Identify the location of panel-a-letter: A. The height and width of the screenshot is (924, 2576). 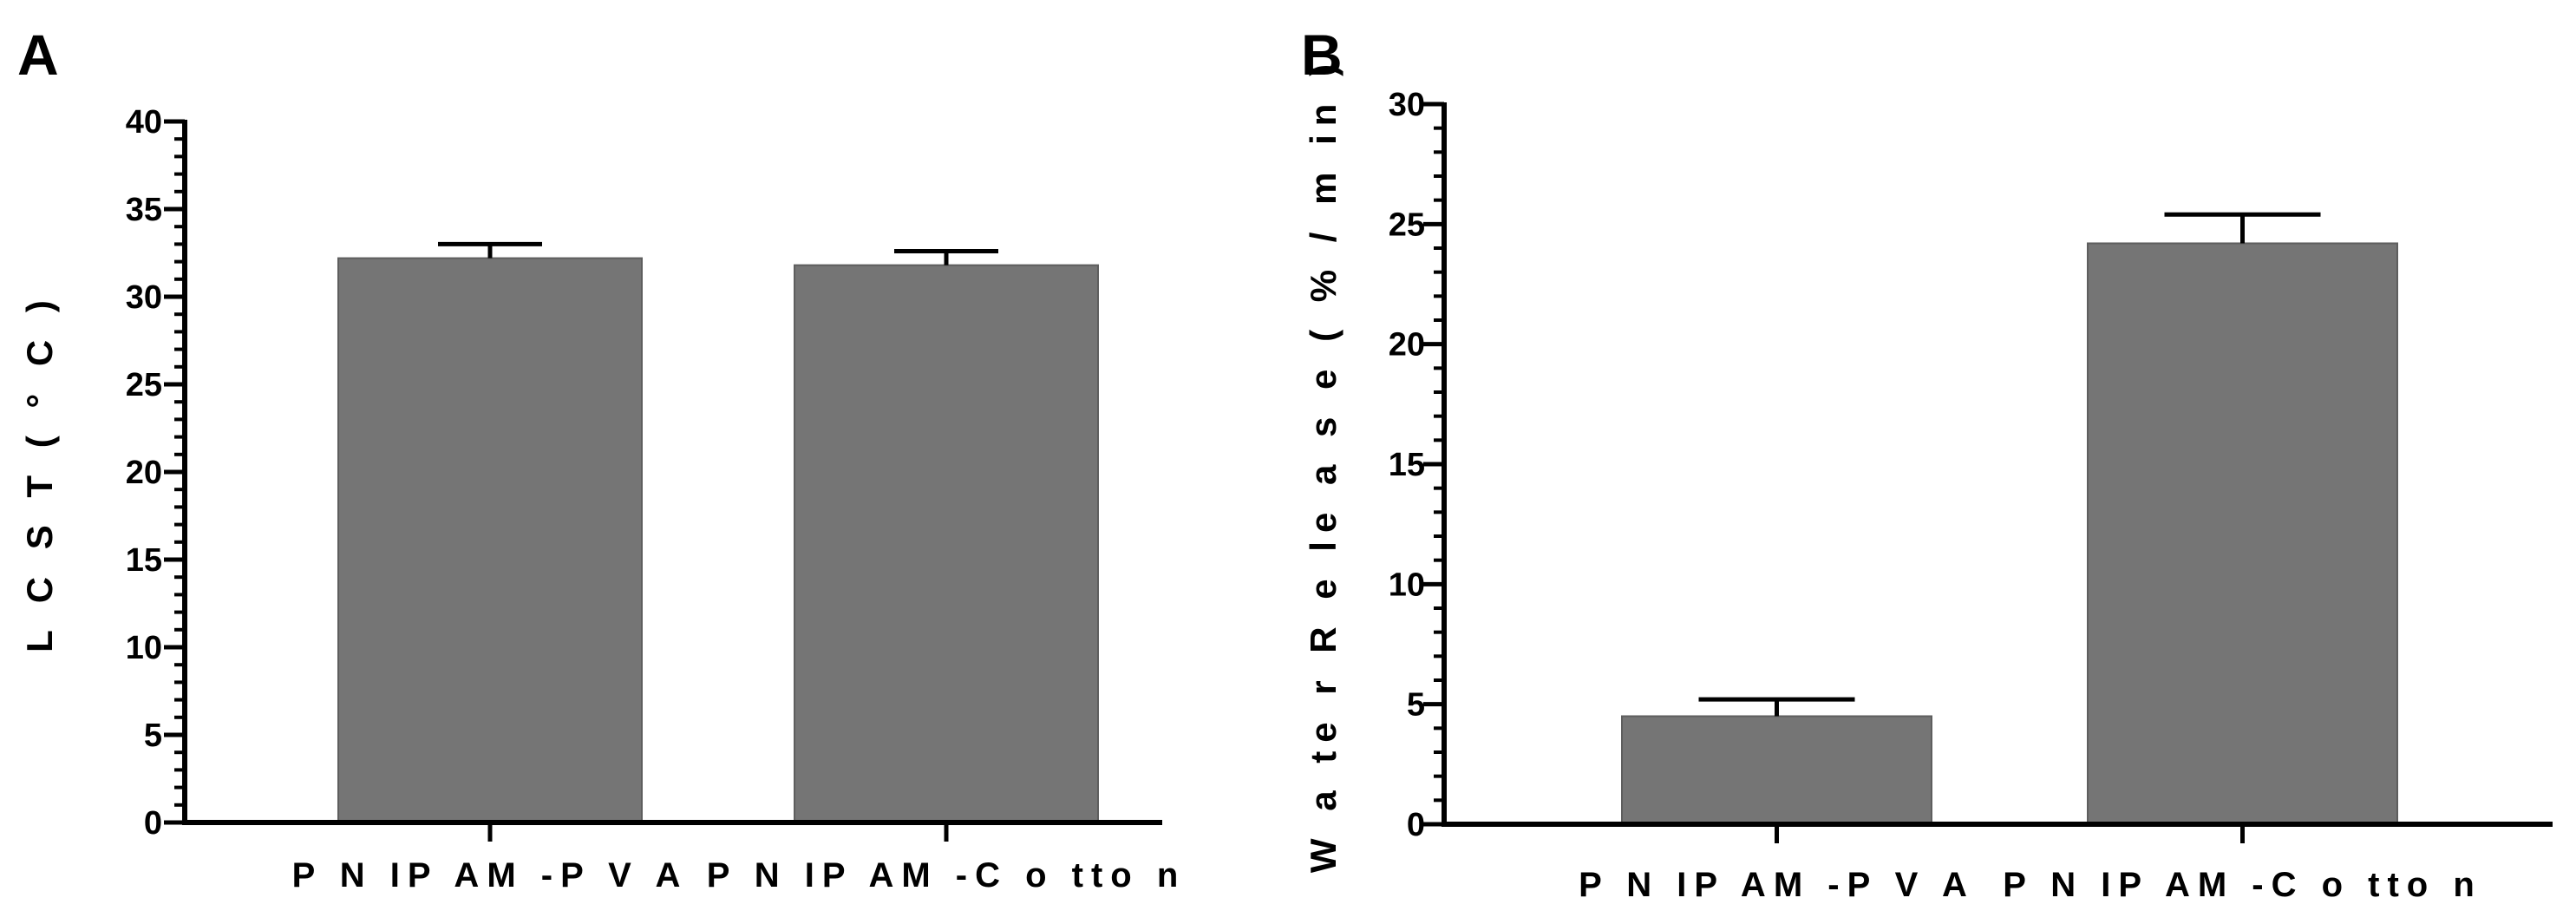
(38, 55).